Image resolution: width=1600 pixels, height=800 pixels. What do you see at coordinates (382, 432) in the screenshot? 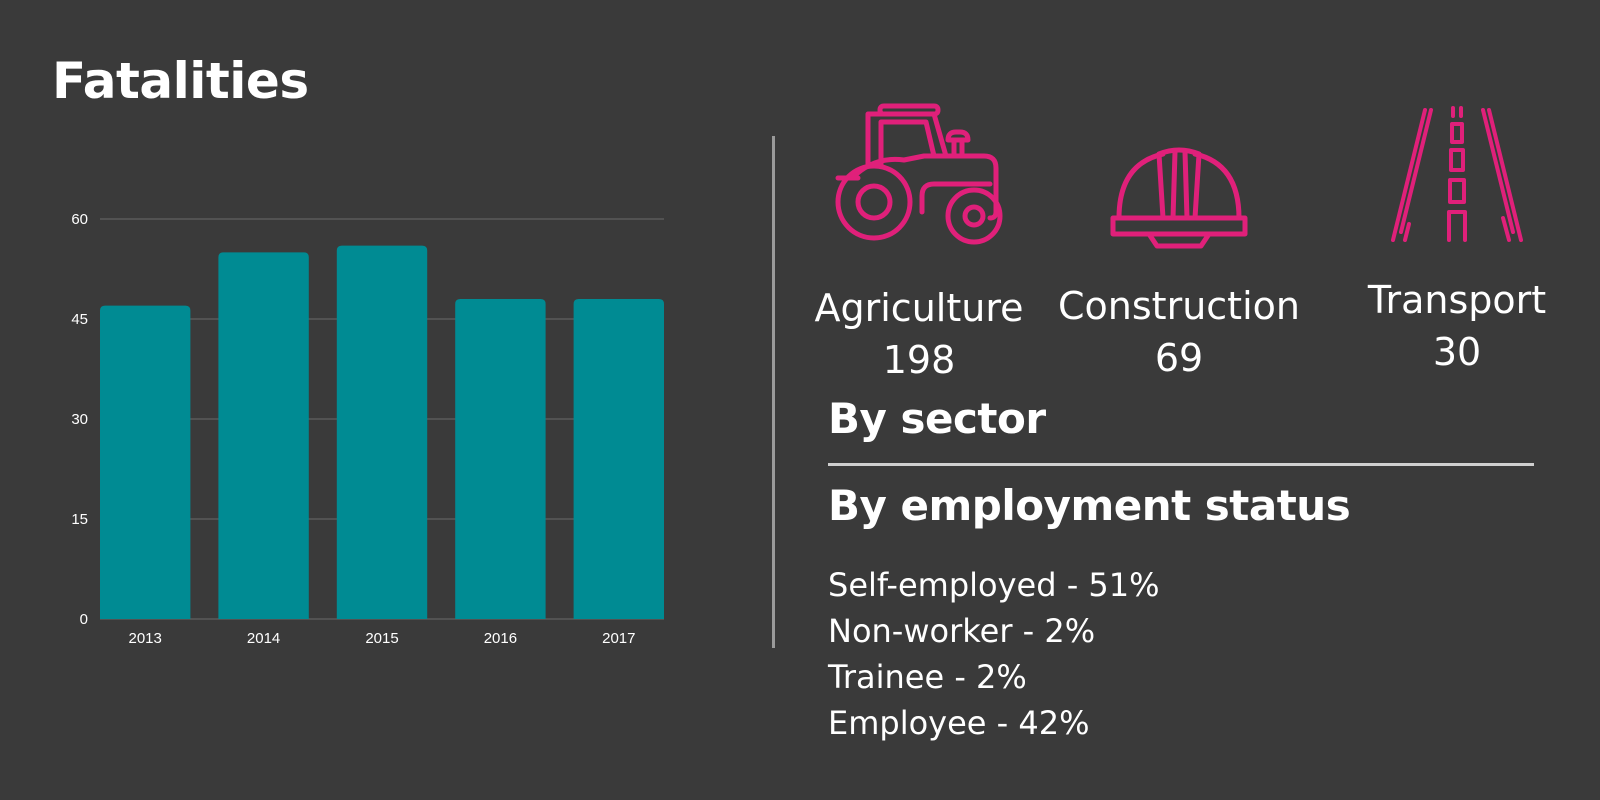
I see `bar-2015` at bounding box center [382, 432].